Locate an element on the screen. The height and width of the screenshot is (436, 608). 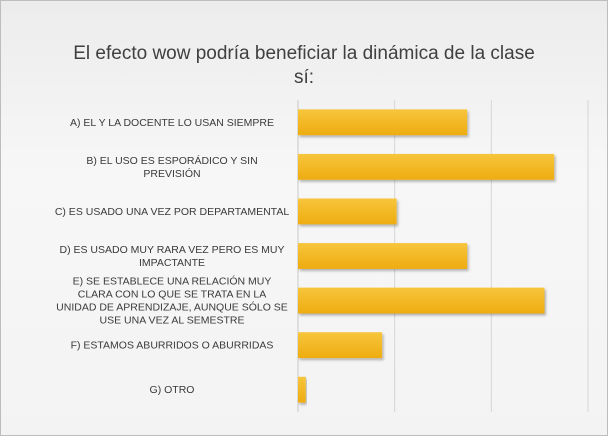
bar-b is located at coordinates (426, 166).